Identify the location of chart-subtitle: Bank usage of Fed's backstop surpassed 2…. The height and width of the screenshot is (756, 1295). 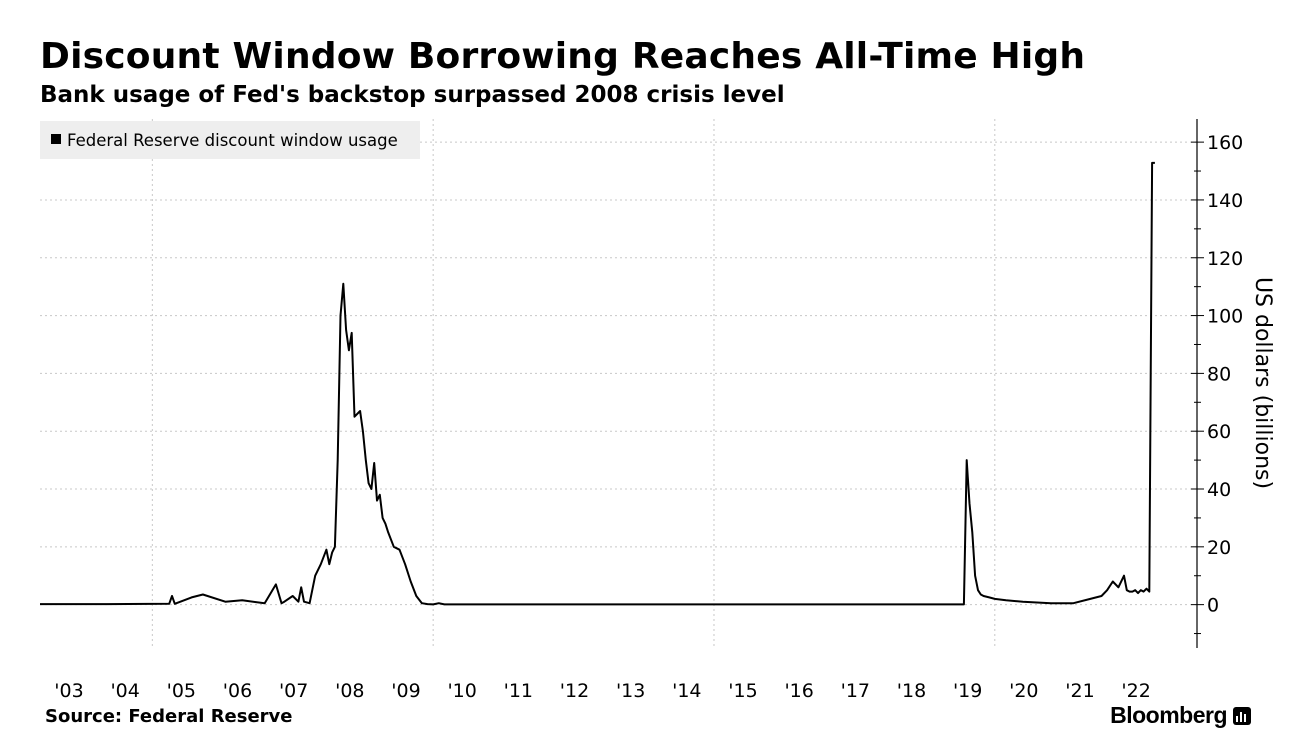
(412, 95).